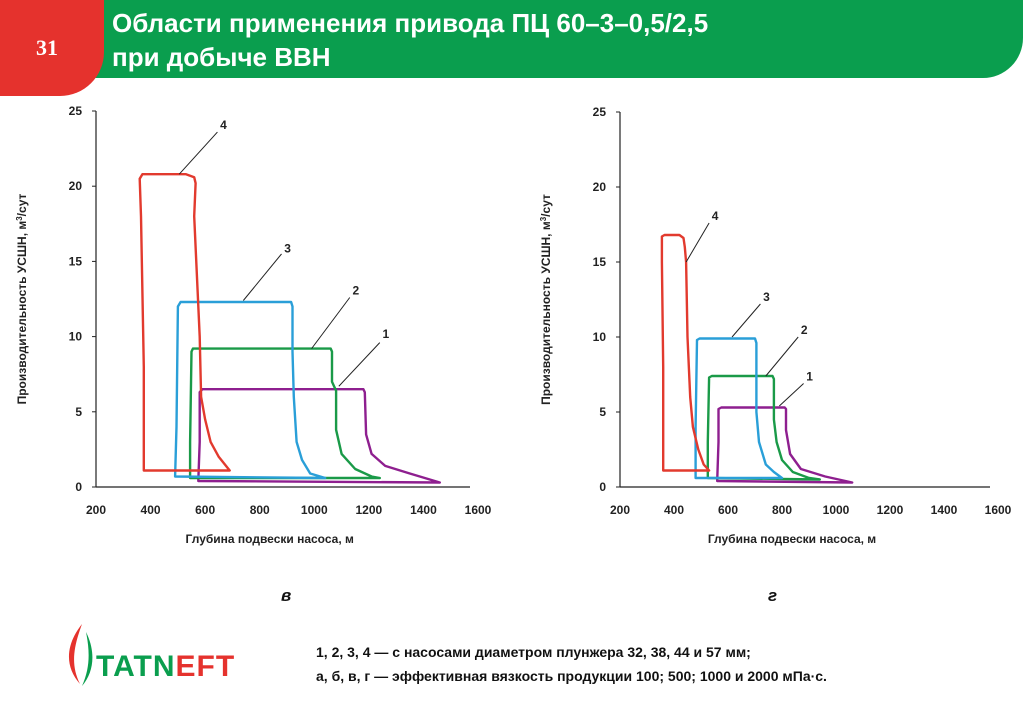  Describe the element at coordinates (697, 242) in the screenshot. I see `right-series-4-leader` at that location.